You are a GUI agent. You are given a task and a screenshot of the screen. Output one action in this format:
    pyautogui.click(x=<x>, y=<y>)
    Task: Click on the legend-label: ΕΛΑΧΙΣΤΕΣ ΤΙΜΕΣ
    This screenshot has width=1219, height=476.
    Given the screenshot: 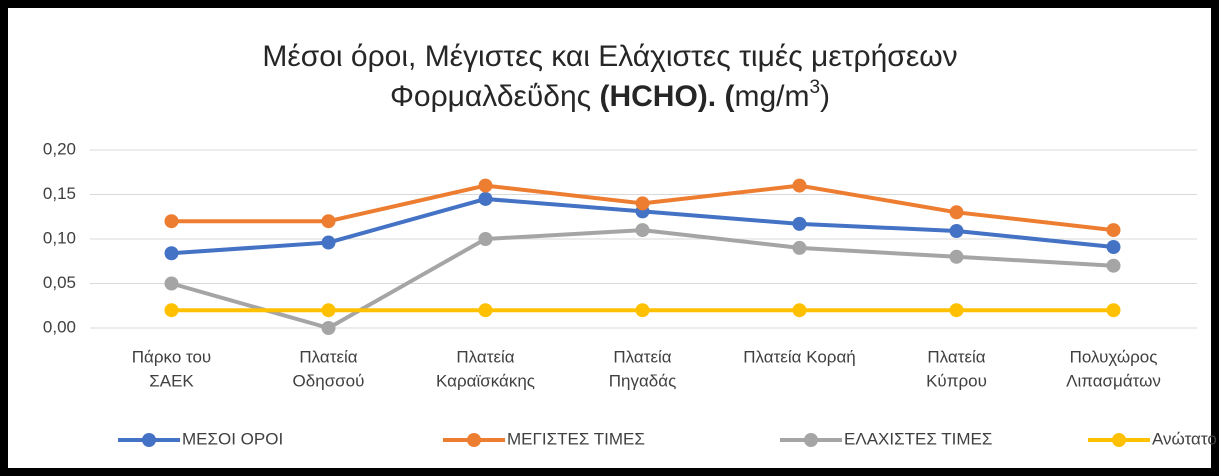 What is the action you would take?
    pyautogui.click(x=918, y=438)
    